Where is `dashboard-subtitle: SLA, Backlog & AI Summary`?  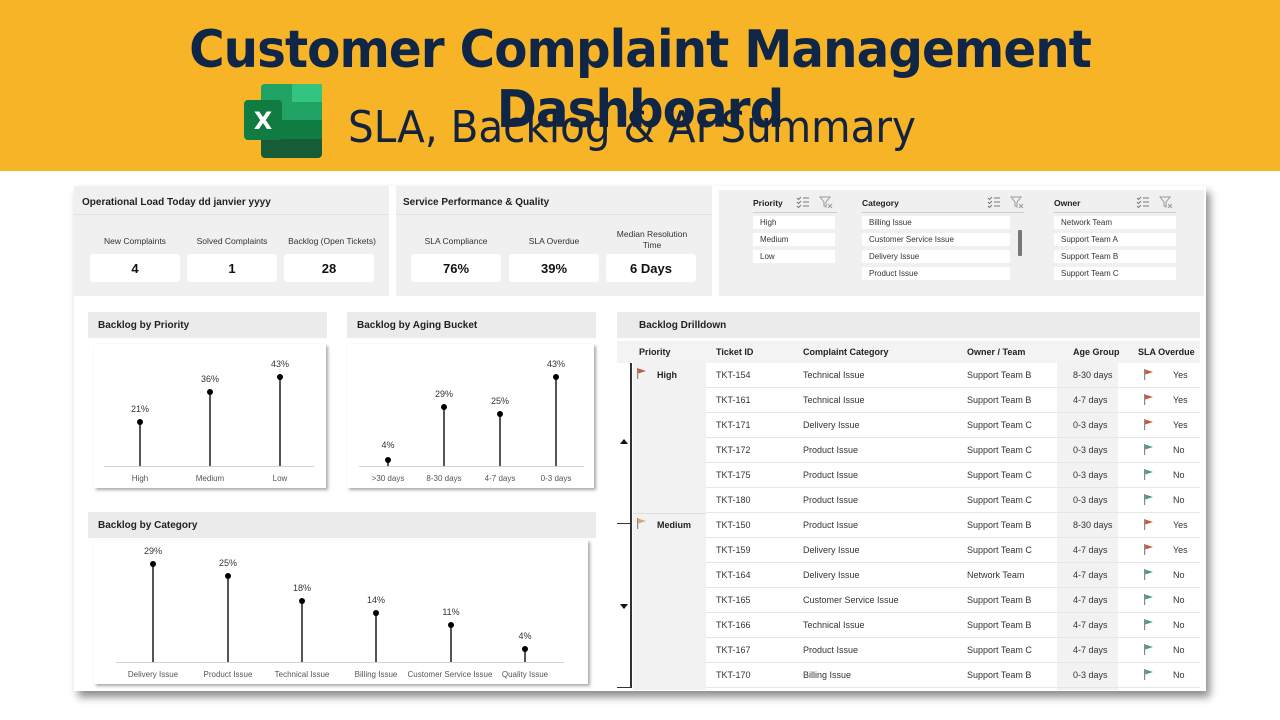 dashboard-subtitle: SLA, Backlog & AI Summary is located at coordinates (632, 127).